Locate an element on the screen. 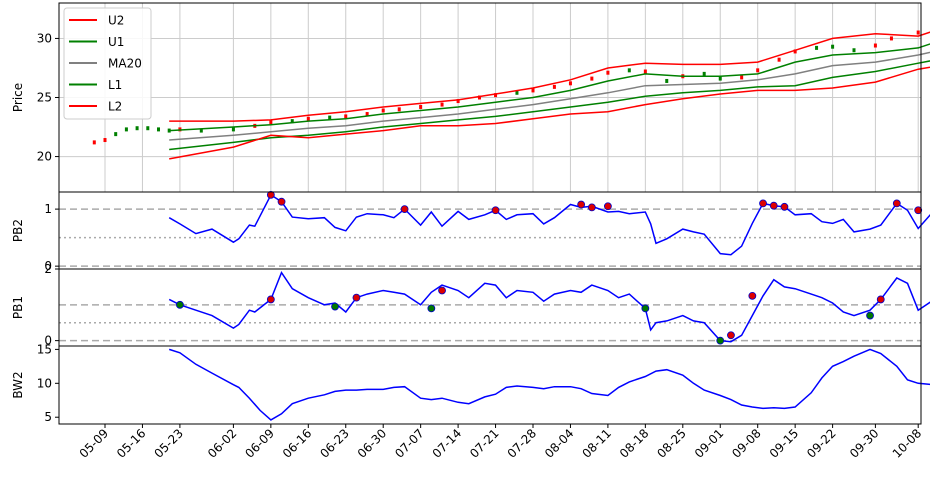  legend-label: L2 is located at coordinates (115, 107).